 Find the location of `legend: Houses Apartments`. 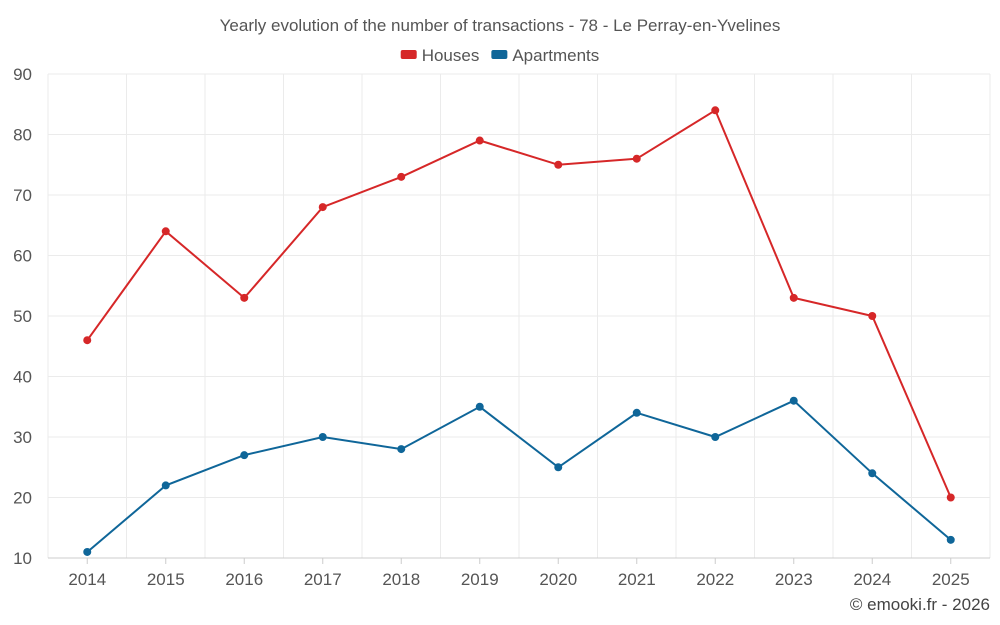

legend: Houses Apartments is located at coordinates (499, 55).